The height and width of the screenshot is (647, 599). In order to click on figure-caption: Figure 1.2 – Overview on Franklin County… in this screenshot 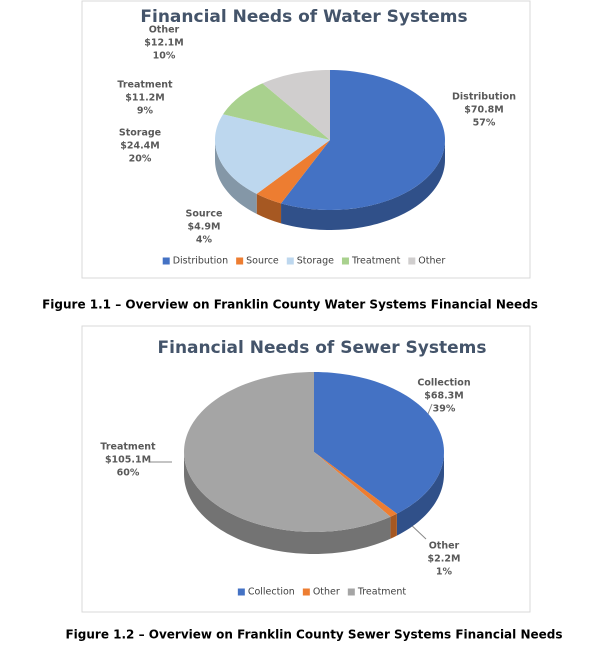, I will do `click(313, 635)`.